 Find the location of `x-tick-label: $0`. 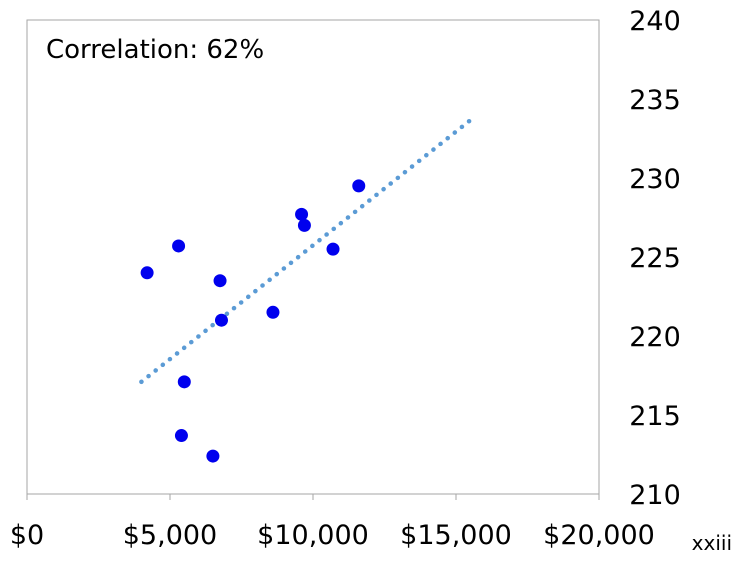

x-tick-label: $0 is located at coordinates (27, 535).